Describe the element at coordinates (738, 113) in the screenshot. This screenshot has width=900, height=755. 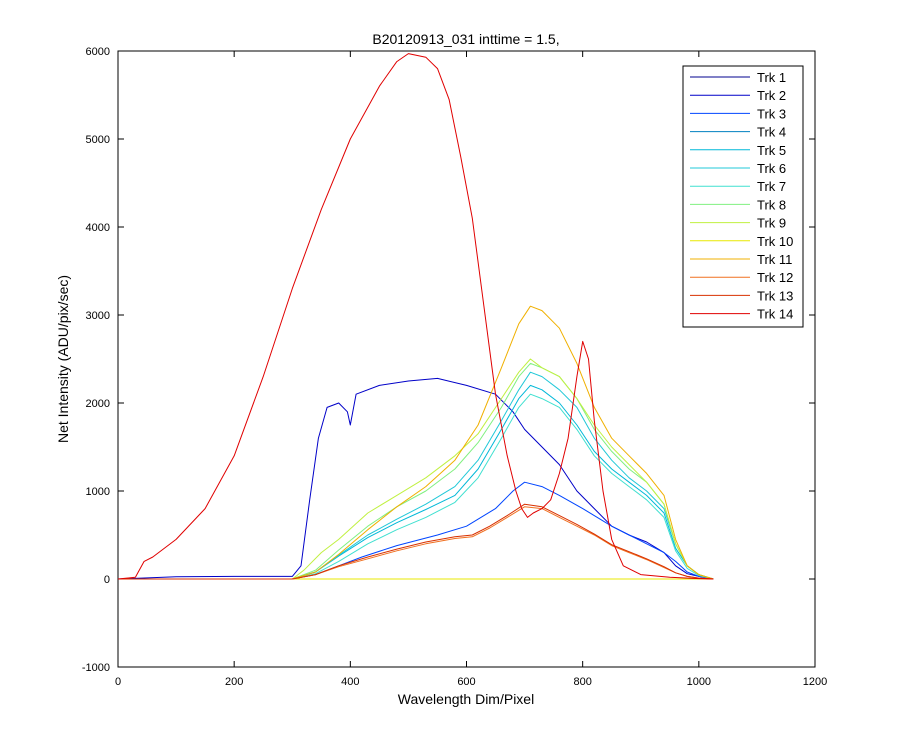
I see `legend-entry: Trk 3` at that location.